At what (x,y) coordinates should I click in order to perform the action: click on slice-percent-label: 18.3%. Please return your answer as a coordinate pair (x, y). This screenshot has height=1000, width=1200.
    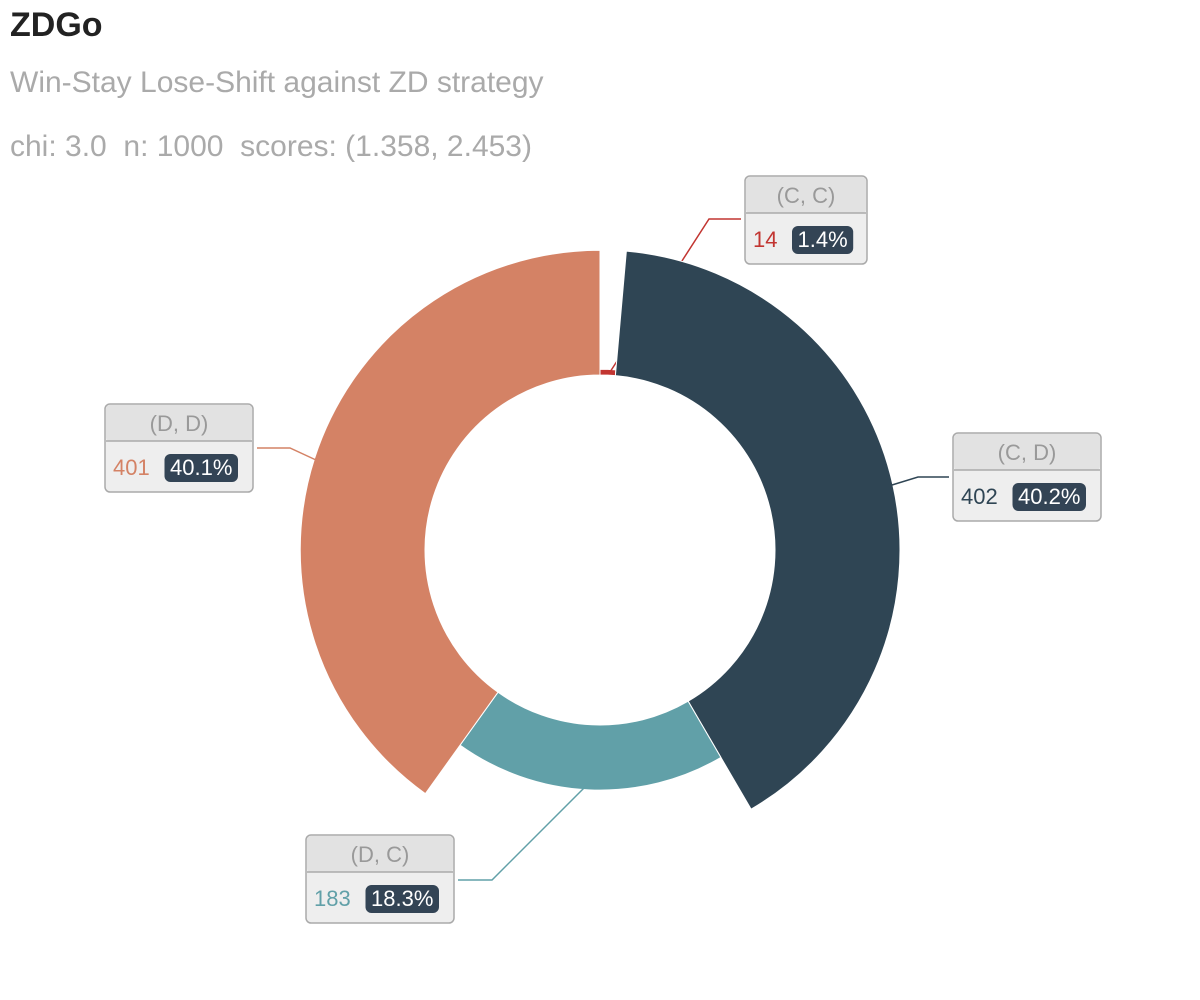
    Looking at the image, I should click on (402, 898).